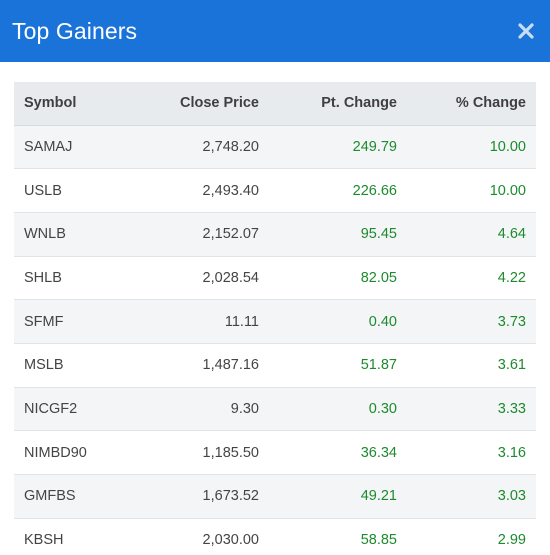 The height and width of the screenshot is (555, 550). Describe the element at coordinates (471, 452) in the screenshot. I see `pct-change-cell: 3.16` at that location.